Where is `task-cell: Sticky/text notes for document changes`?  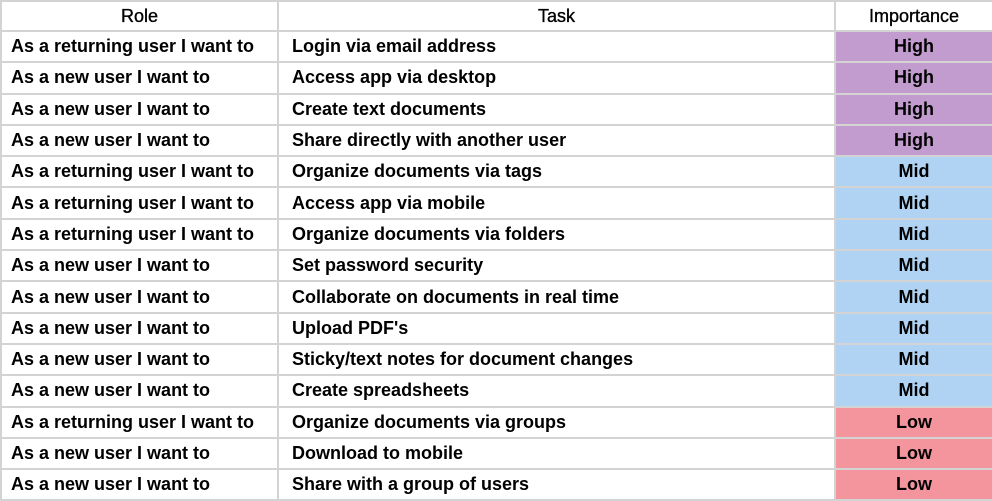
task-cell: Sticky/text notes for document changes is located at coordinates (556, 359).